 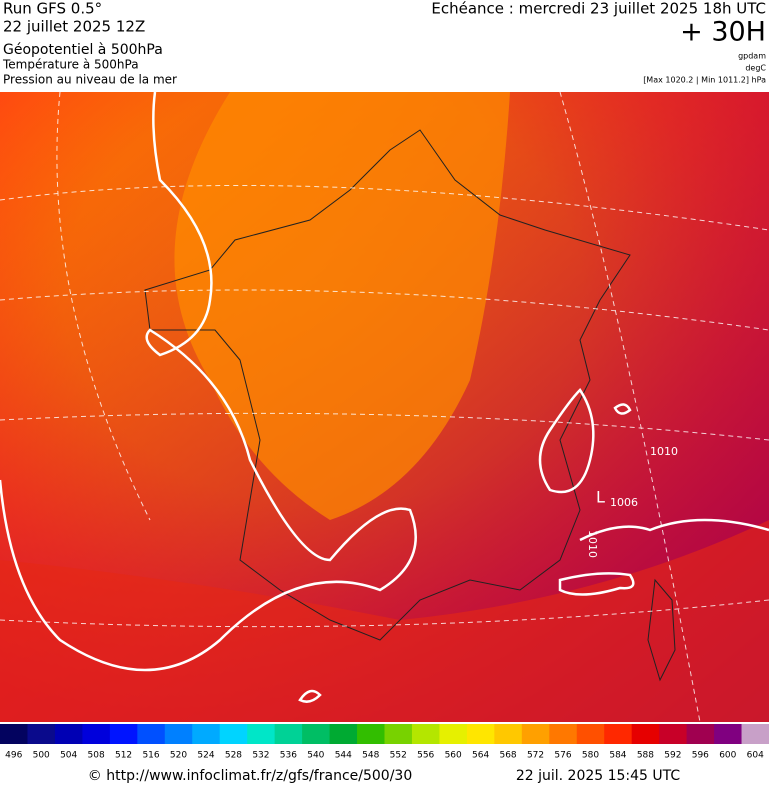 What do you see at coordinates (704, 80) in the screenshot?
I see `unit: [Max 1020.2 | Min 1011.2] hPa` at bounding box center [704, 80].